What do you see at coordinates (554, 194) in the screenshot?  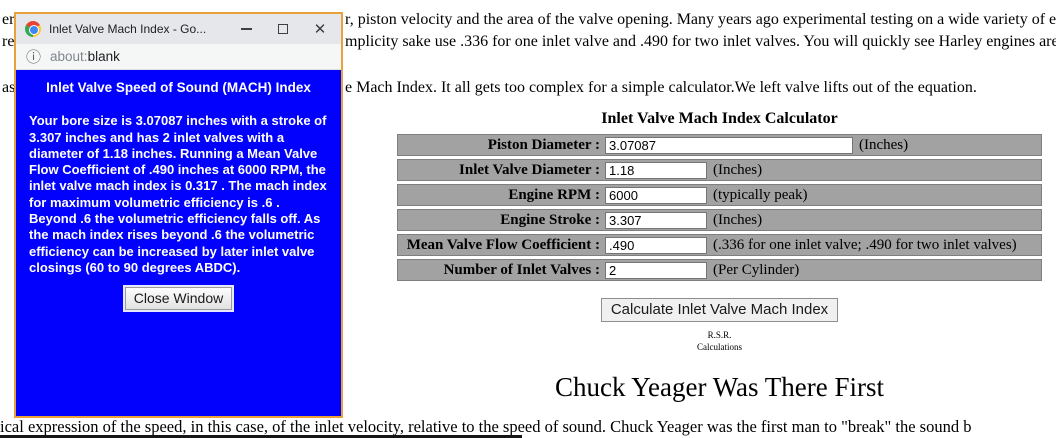 I see `row-label: Engine RPM :` at bounding box center [554, 194].